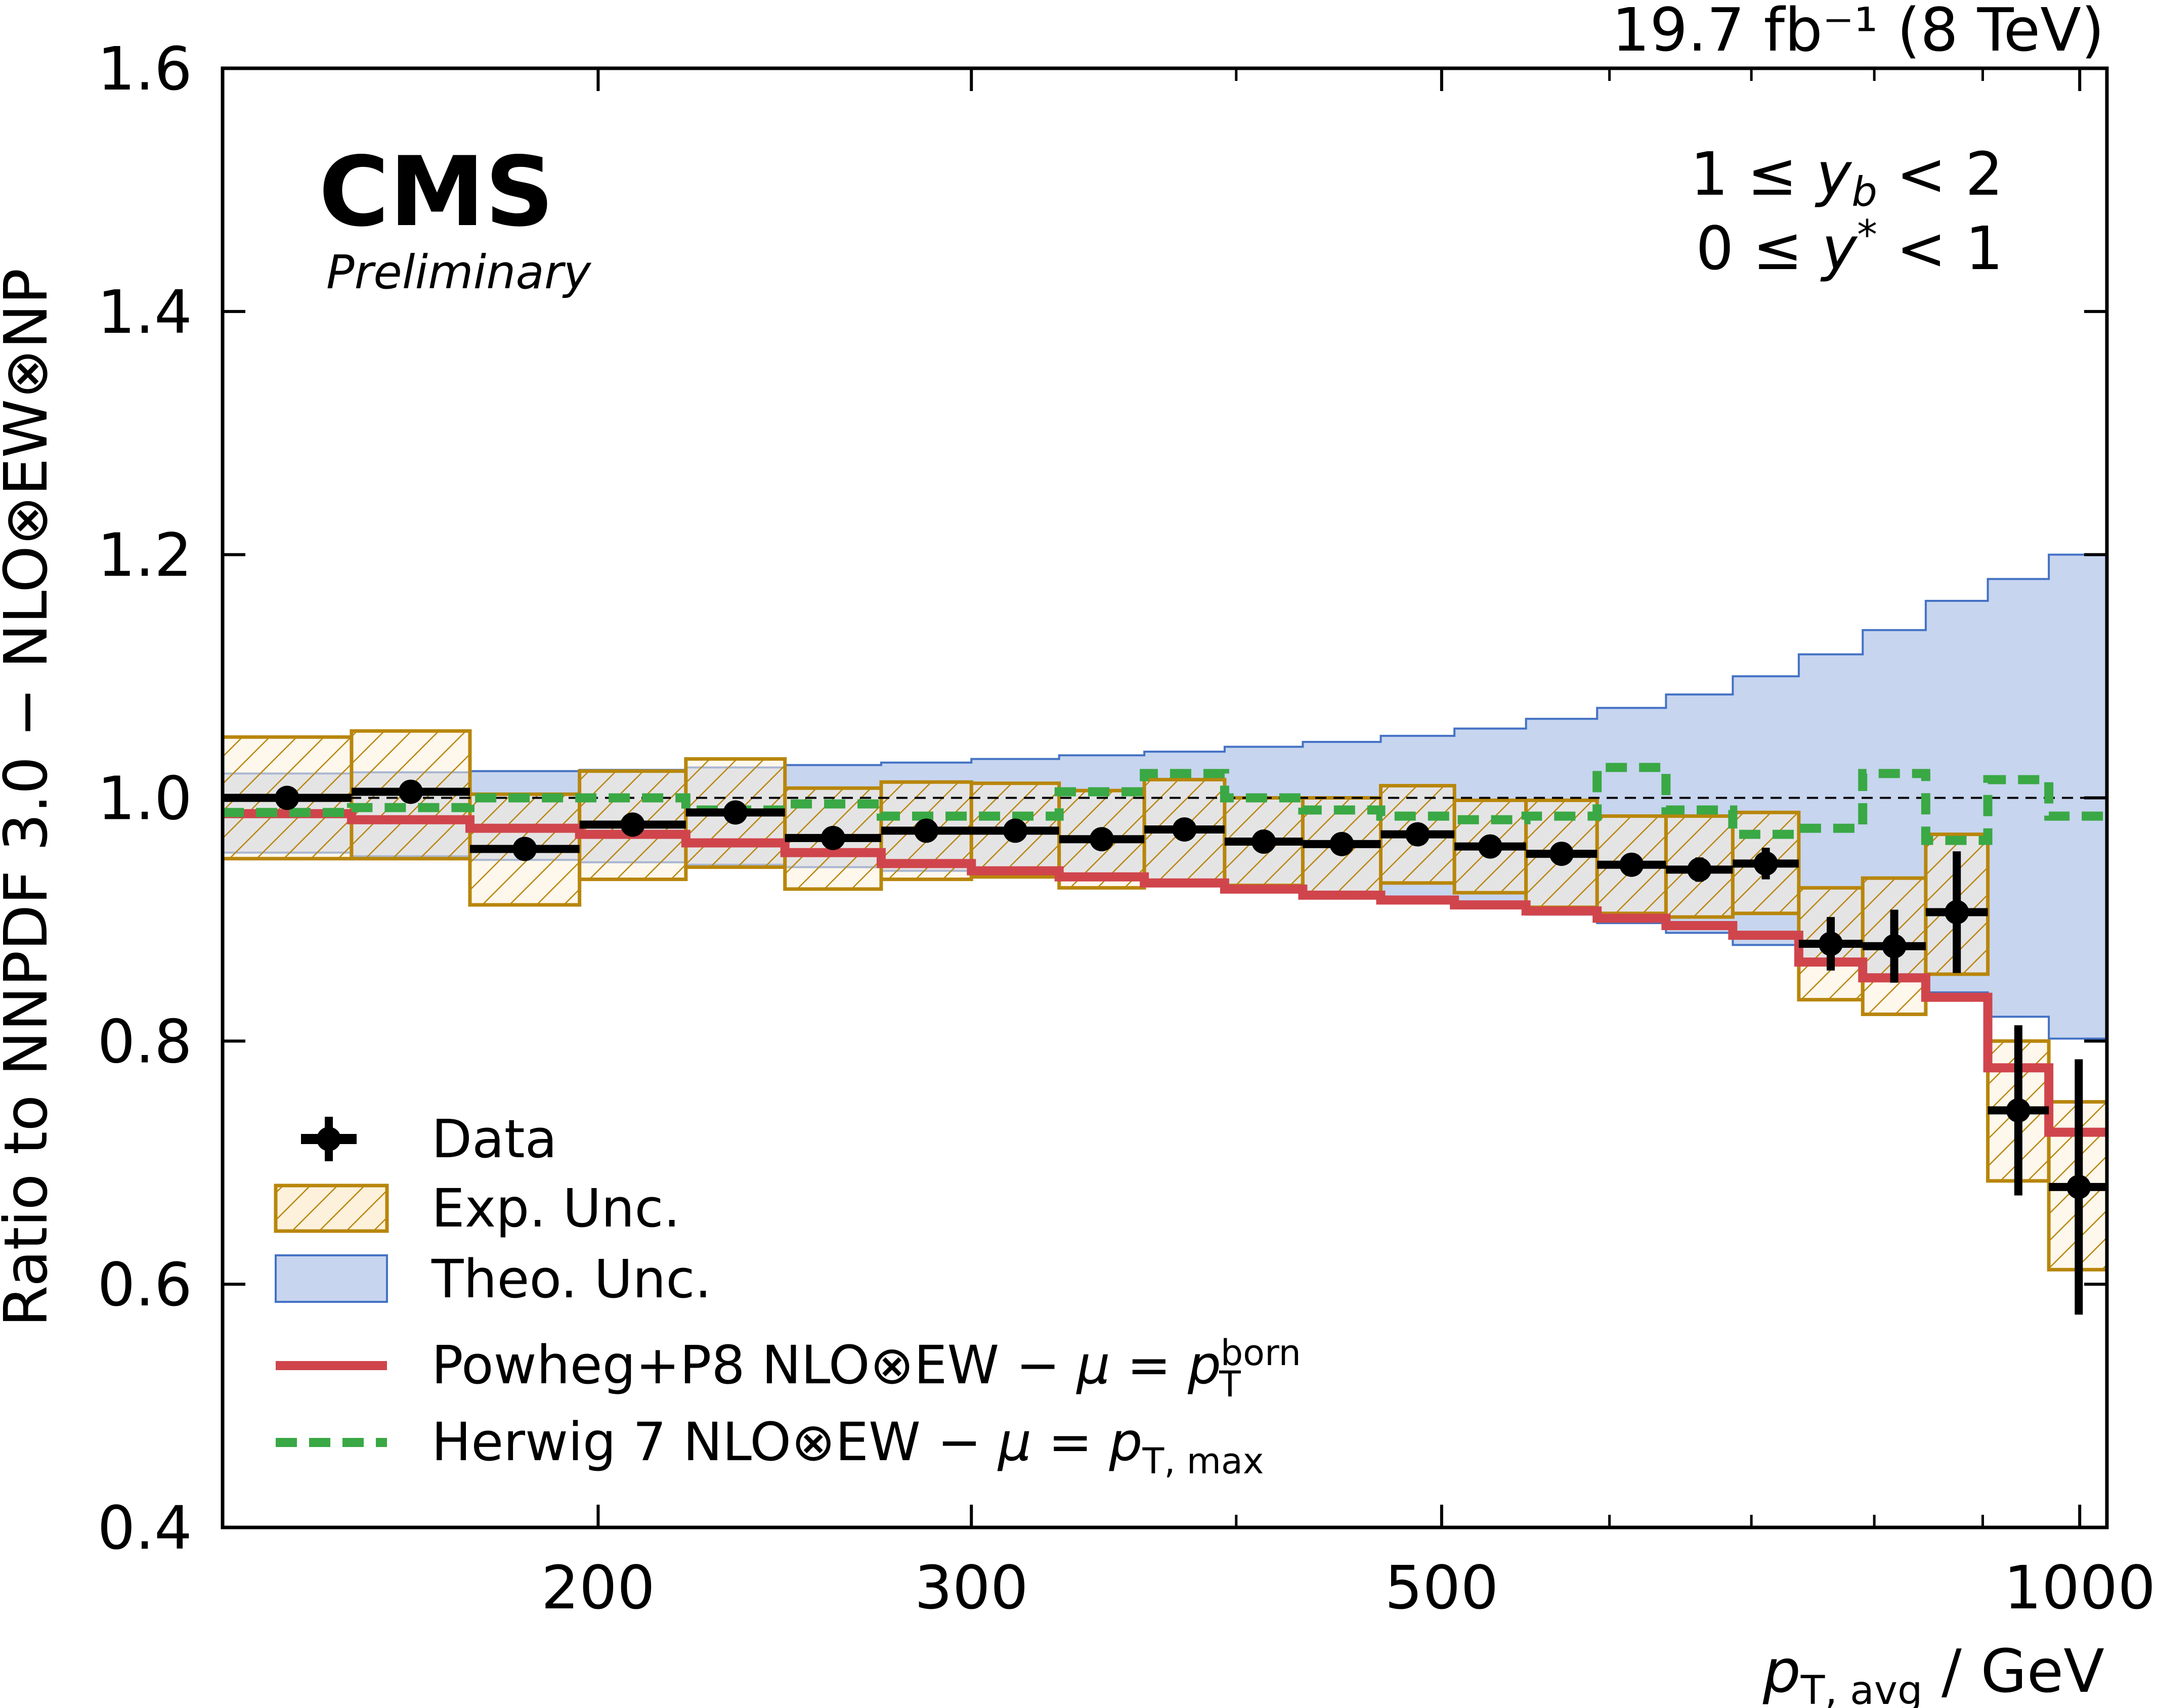 This screenshot has height=1708, width=2157. Describe the element at coordinates (848, 1446) in the screenshot. I see `legend-label-herwig: Herwig 7 NLO⊗EW − μ = pT, max` at that location.